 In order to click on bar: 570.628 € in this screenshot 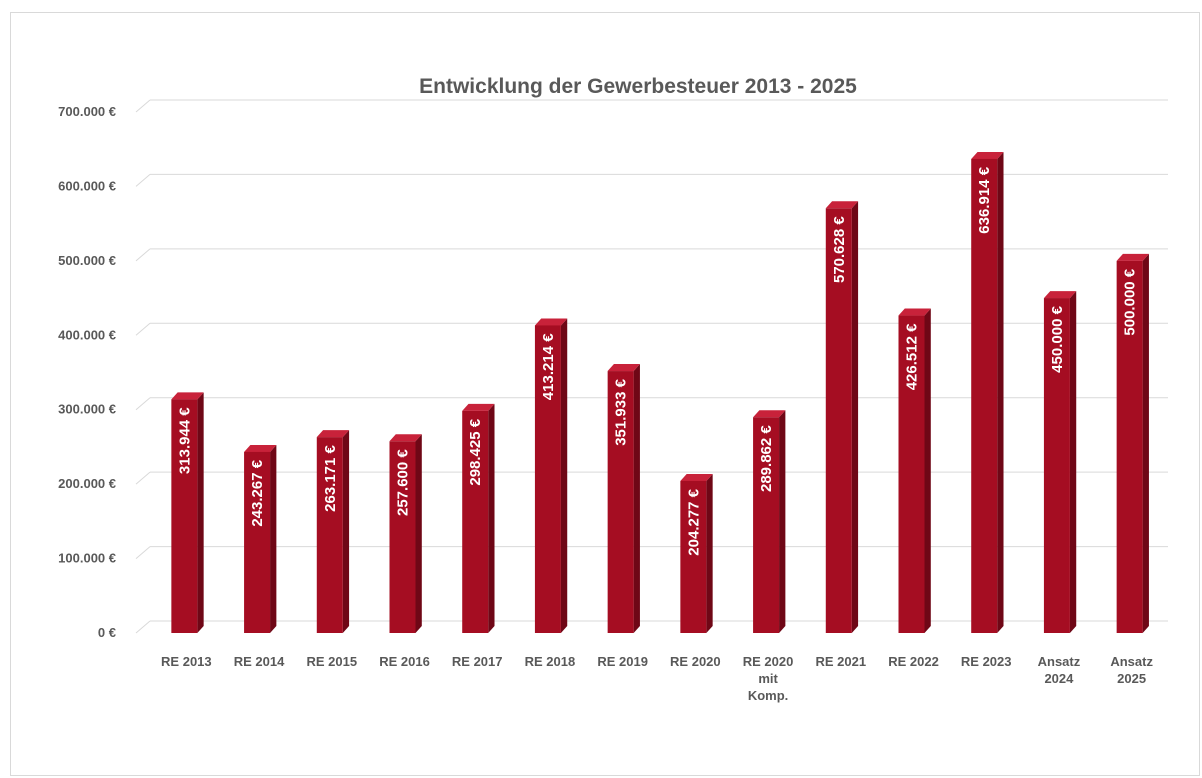, I will do `click(842, 417)`.